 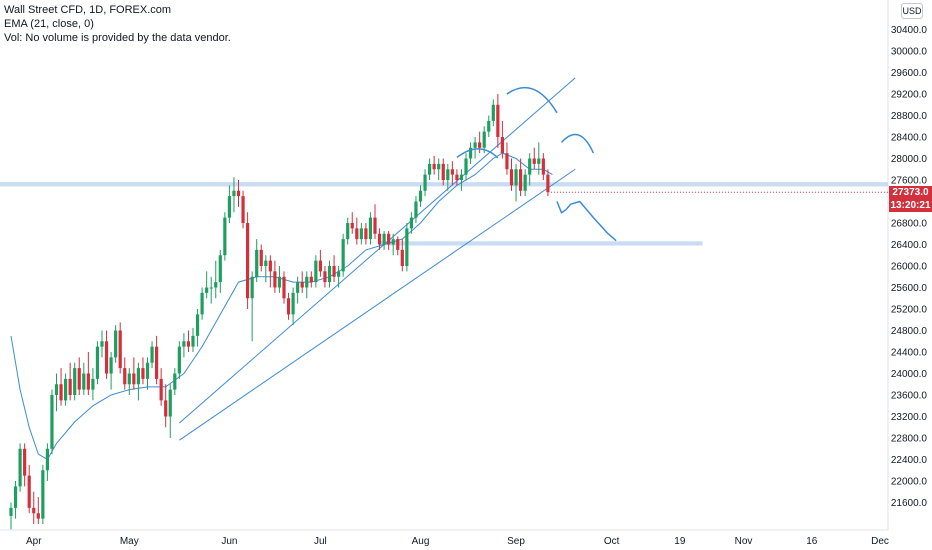 What do you see at coordinates (586, 221) in the screenshot?
I see `projection-path` at bounding box center [586, 221].